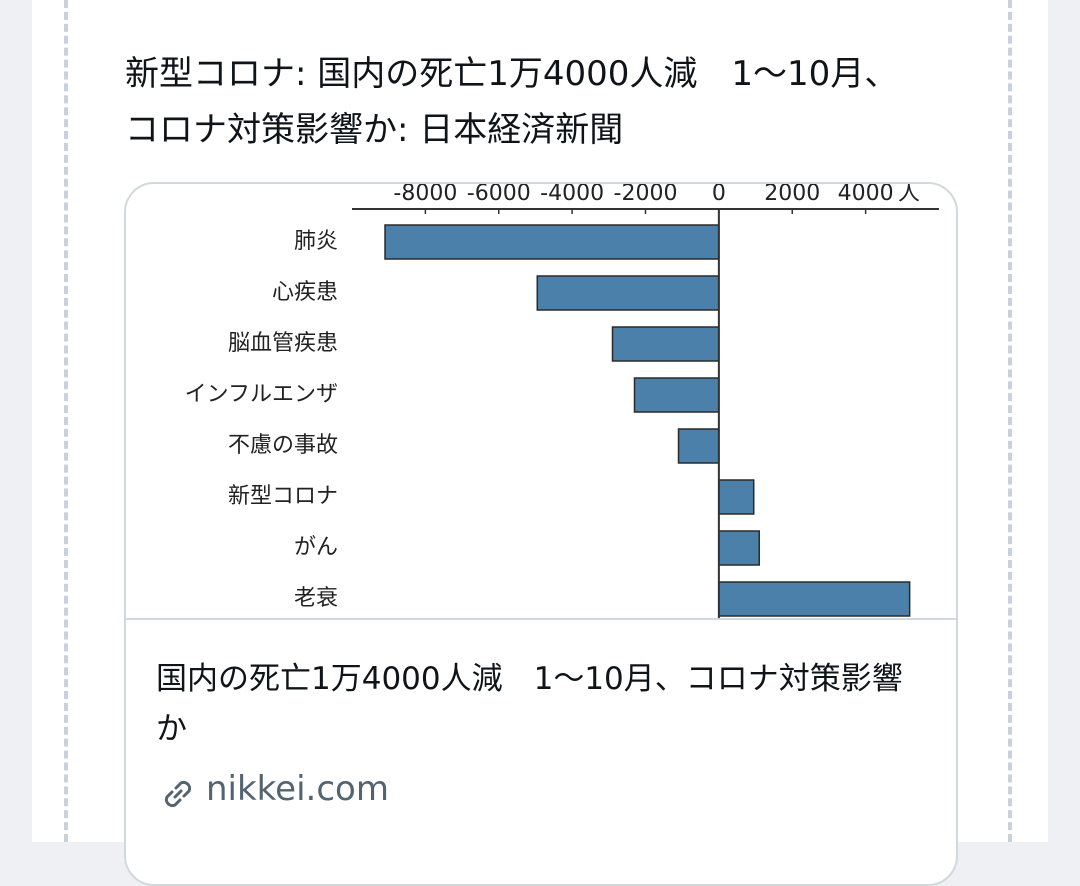  Describe the element at coordinates (316, 598) in the screenshot. I see `y-tick-label: 老衰` at that location.